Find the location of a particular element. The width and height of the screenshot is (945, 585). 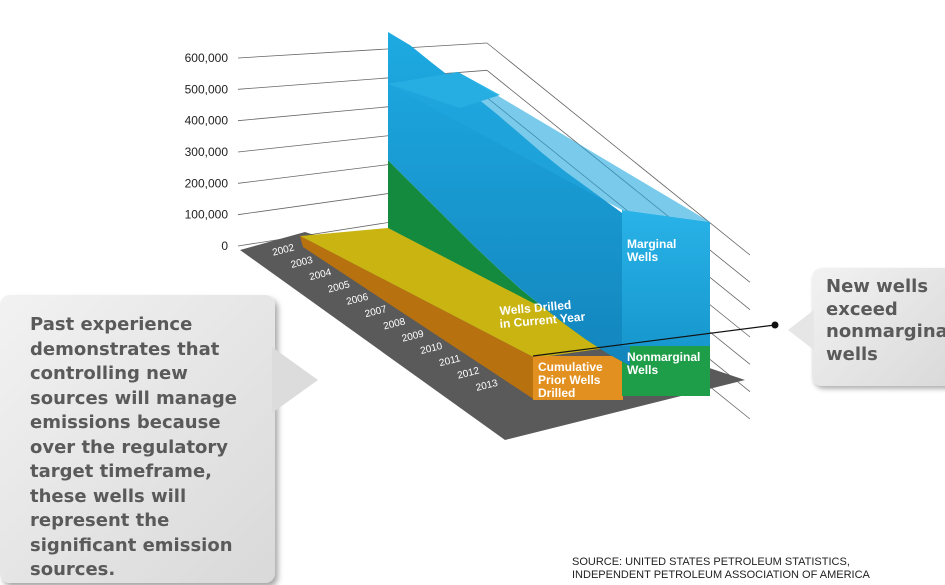

label-wells-current-year: Wells Drilled is located at coordinates (535, 308).